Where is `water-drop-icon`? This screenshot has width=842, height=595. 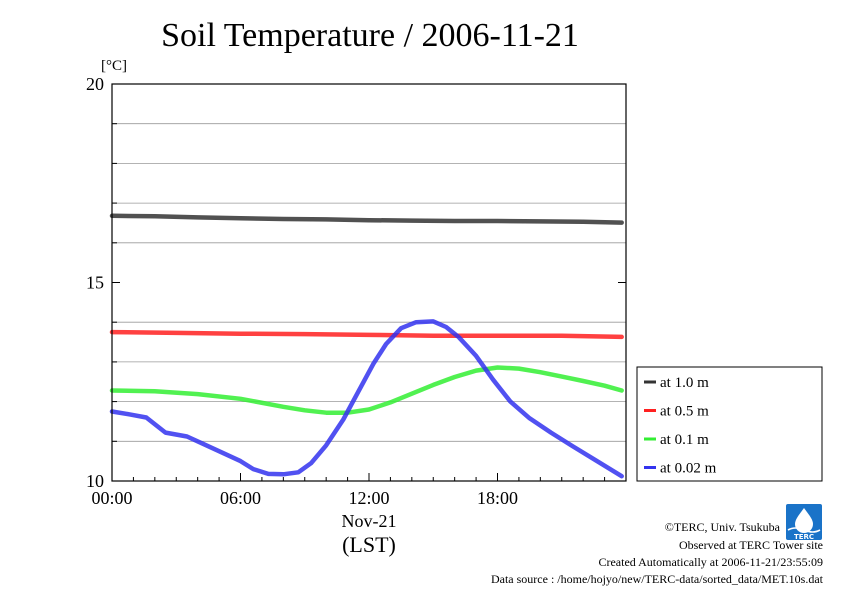
water-drop-icon is located at coordinates (804, 520).